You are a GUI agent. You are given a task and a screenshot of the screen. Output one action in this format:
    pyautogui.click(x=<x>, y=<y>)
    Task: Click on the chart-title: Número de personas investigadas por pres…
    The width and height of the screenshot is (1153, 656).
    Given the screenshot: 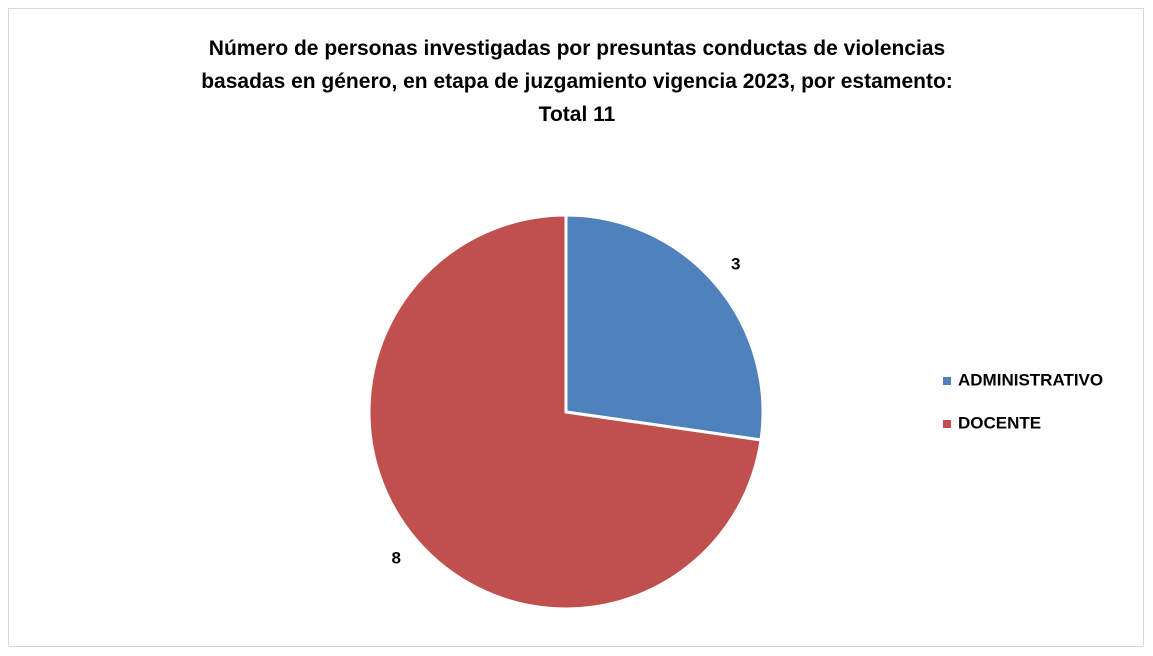 What is the action you would take?
    pyautogui.click(x=577, y=81)
    